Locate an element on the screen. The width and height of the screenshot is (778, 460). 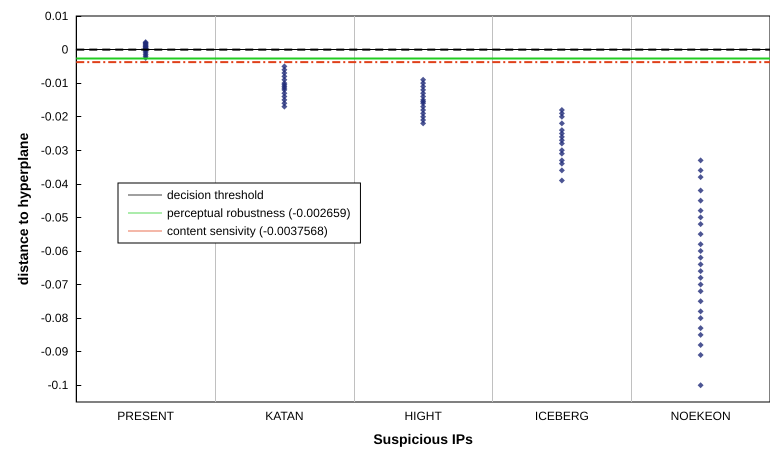
legend-label: content sensivity (-0.0037568) is located at coordinates (247, 231).